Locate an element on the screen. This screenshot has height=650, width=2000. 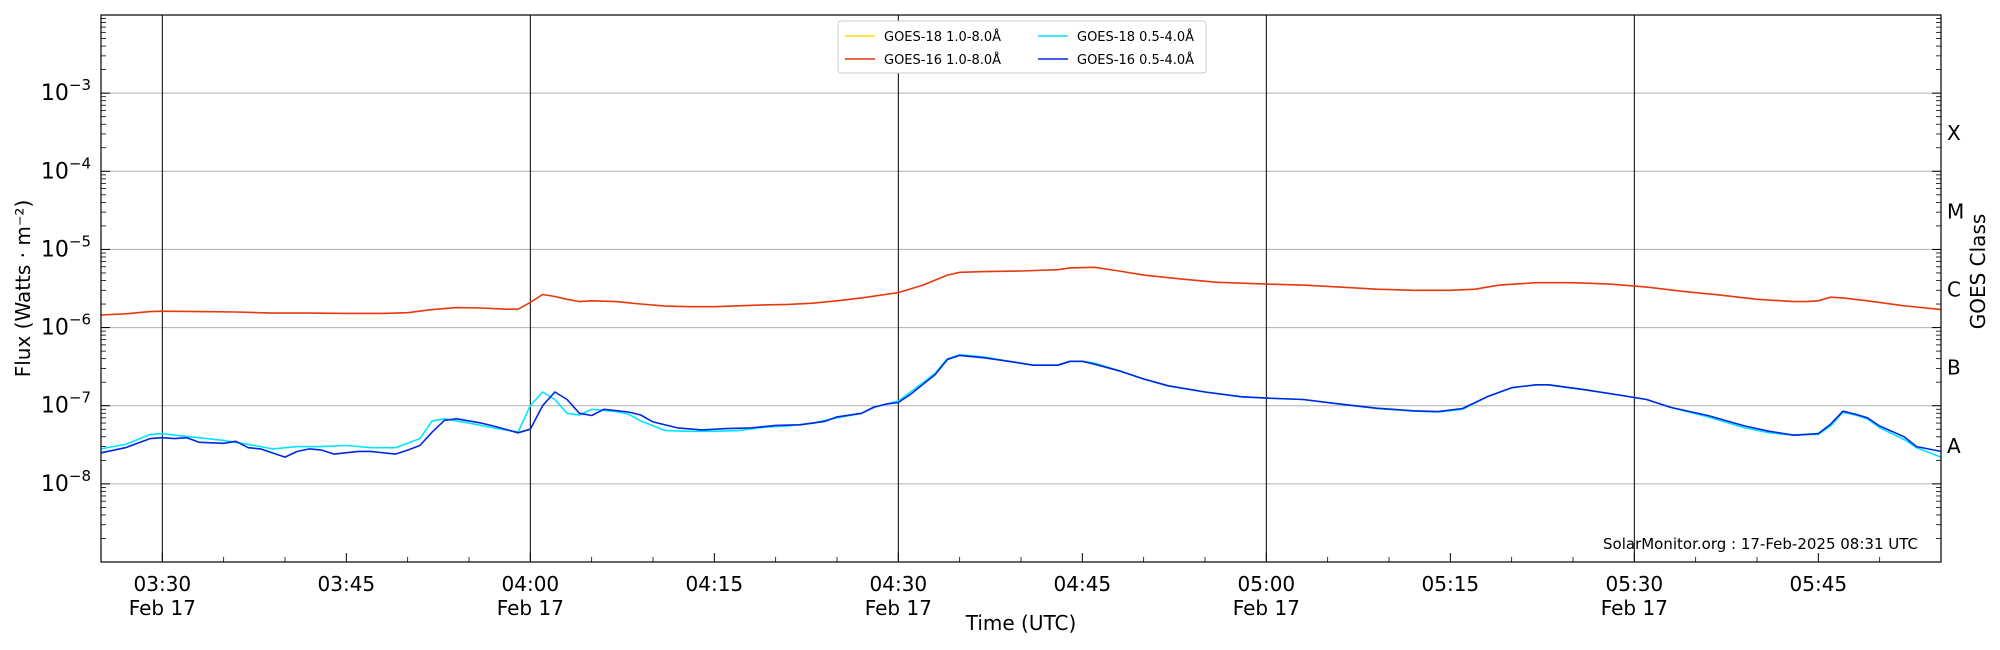
x-axis-title: Time (UTC) is located at coordinates (1021, 623).